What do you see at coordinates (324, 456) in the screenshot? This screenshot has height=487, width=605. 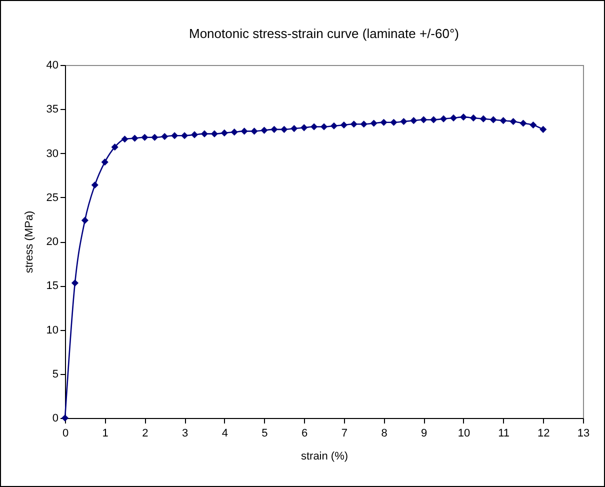 I see `x-axis-title: strain (%)` at bounding box center [324, 456].